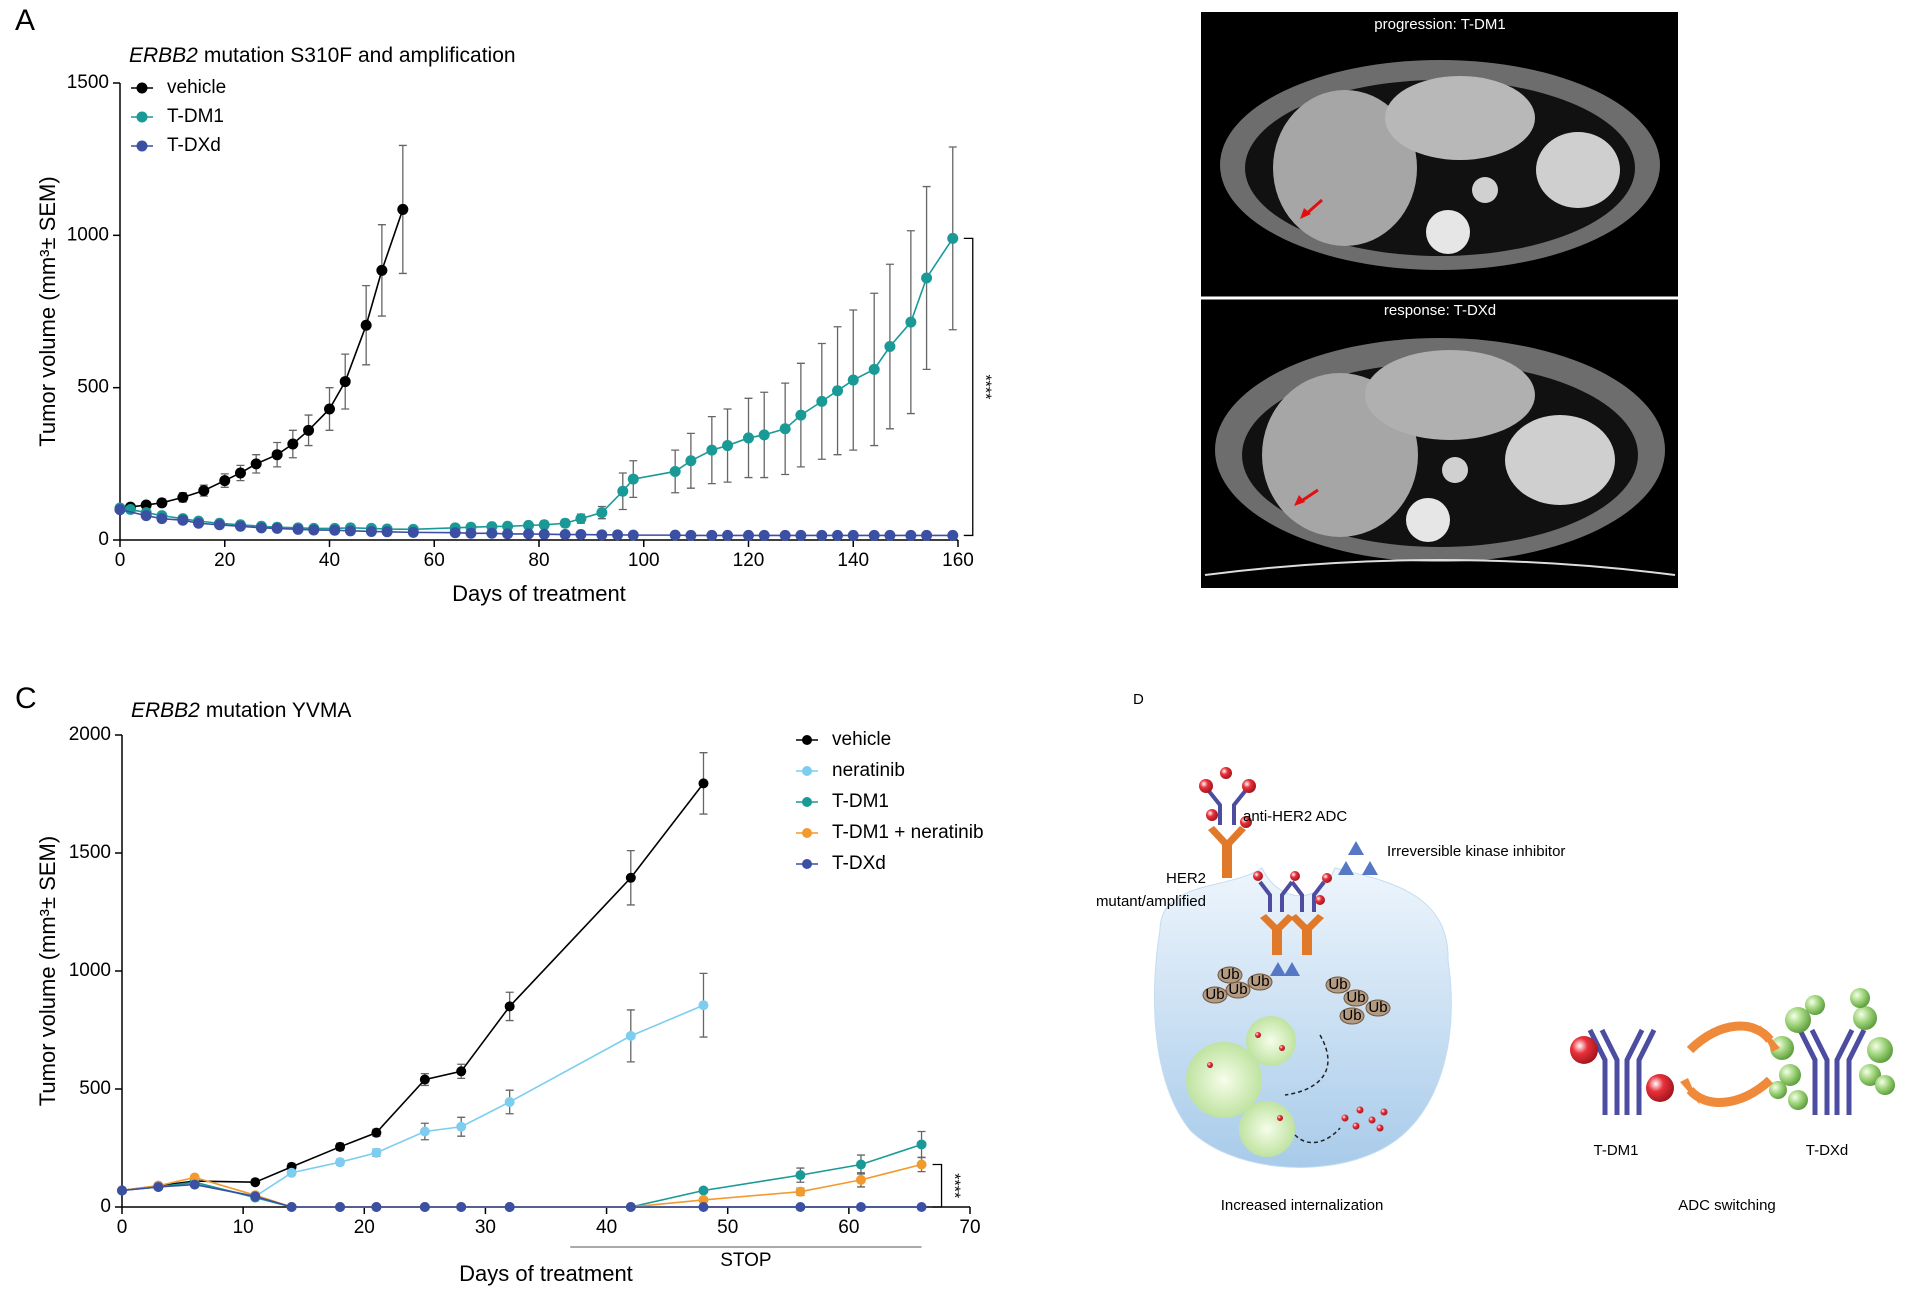  I want to click on ct-panel: B progression: T-DM1 response: T-DXd, so click(1405, 300).